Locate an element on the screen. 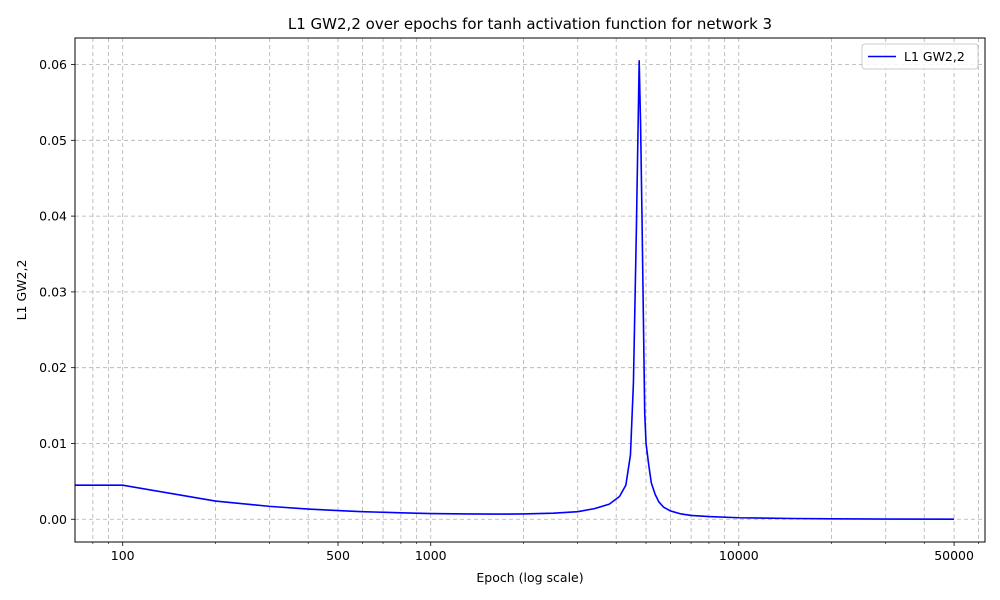 This screenshot has width=1000, height=600. x-axis-label: Epoch (log scale) is located at coordinates (529, 577).